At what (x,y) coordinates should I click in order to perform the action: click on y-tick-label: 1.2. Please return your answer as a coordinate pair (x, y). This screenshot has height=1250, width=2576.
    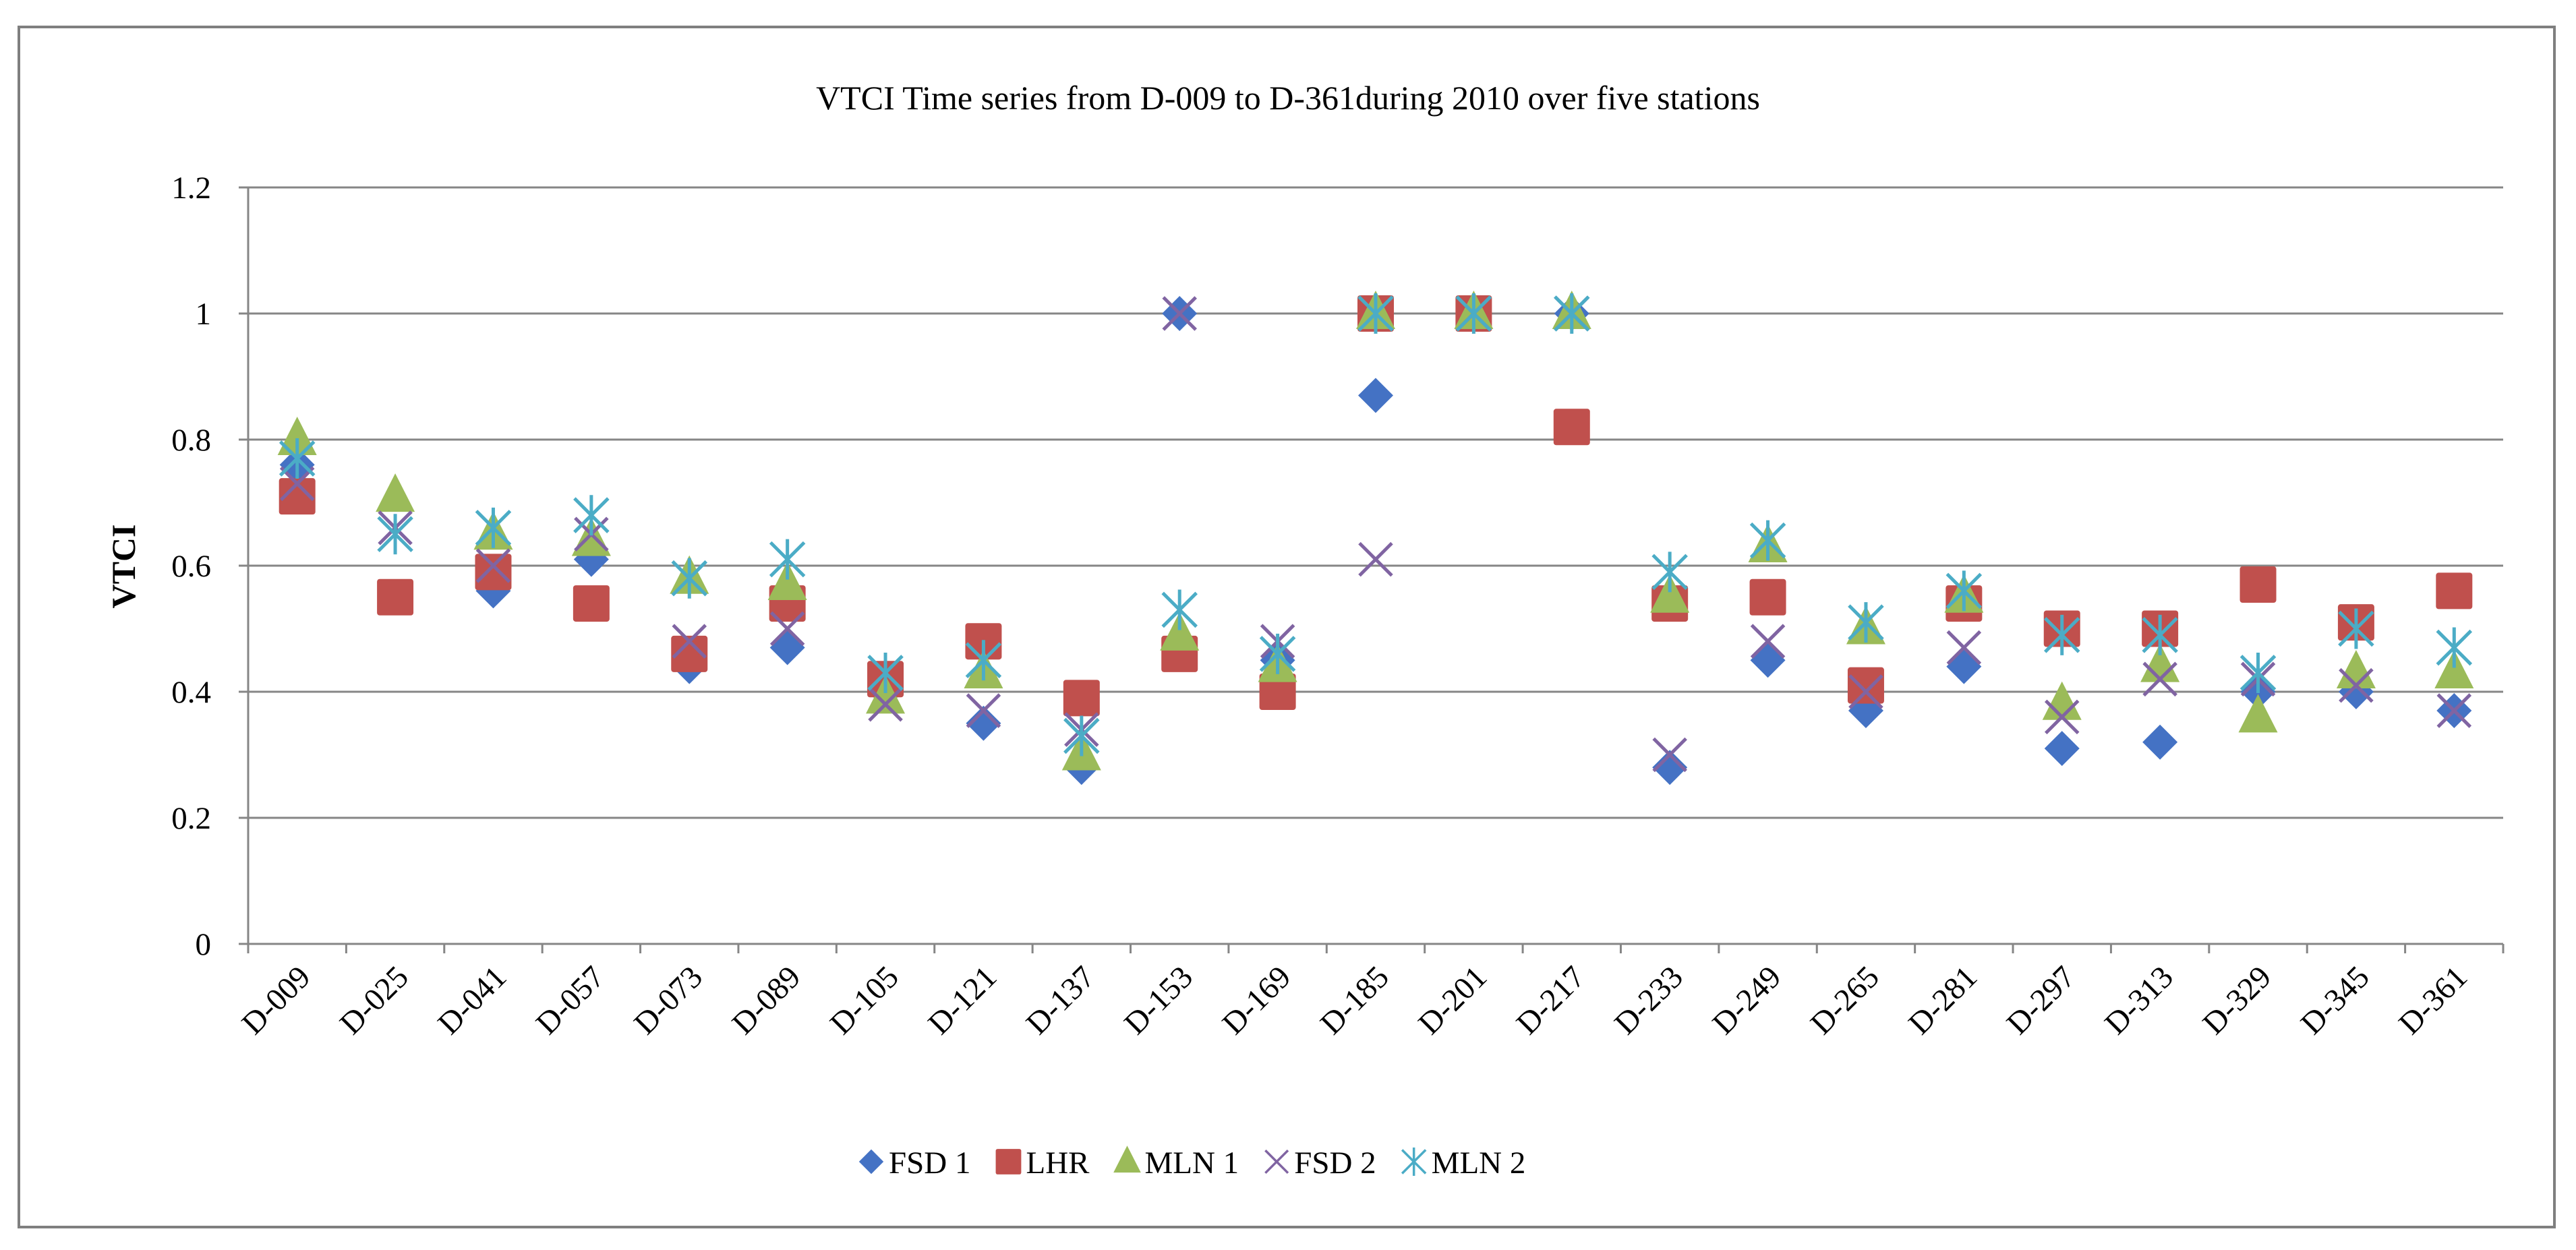
    Looking at the image, I should click on (191, 189).